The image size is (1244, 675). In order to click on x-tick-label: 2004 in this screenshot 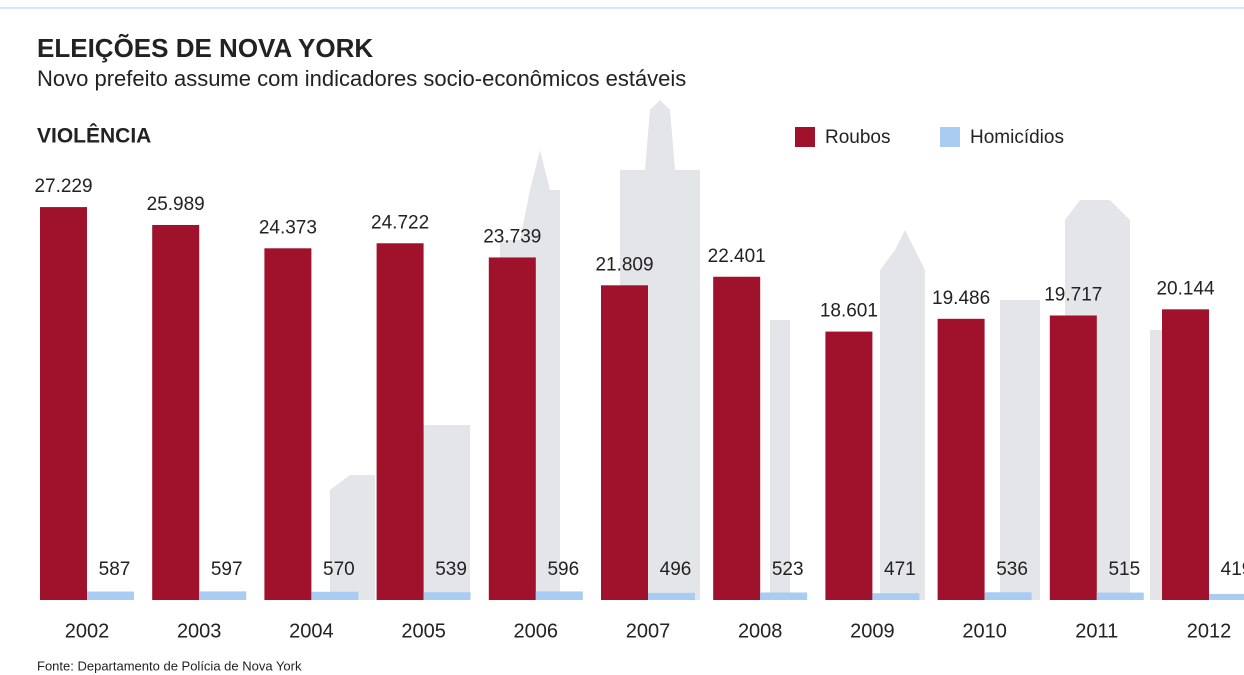, I will do `click(311, 631)`.